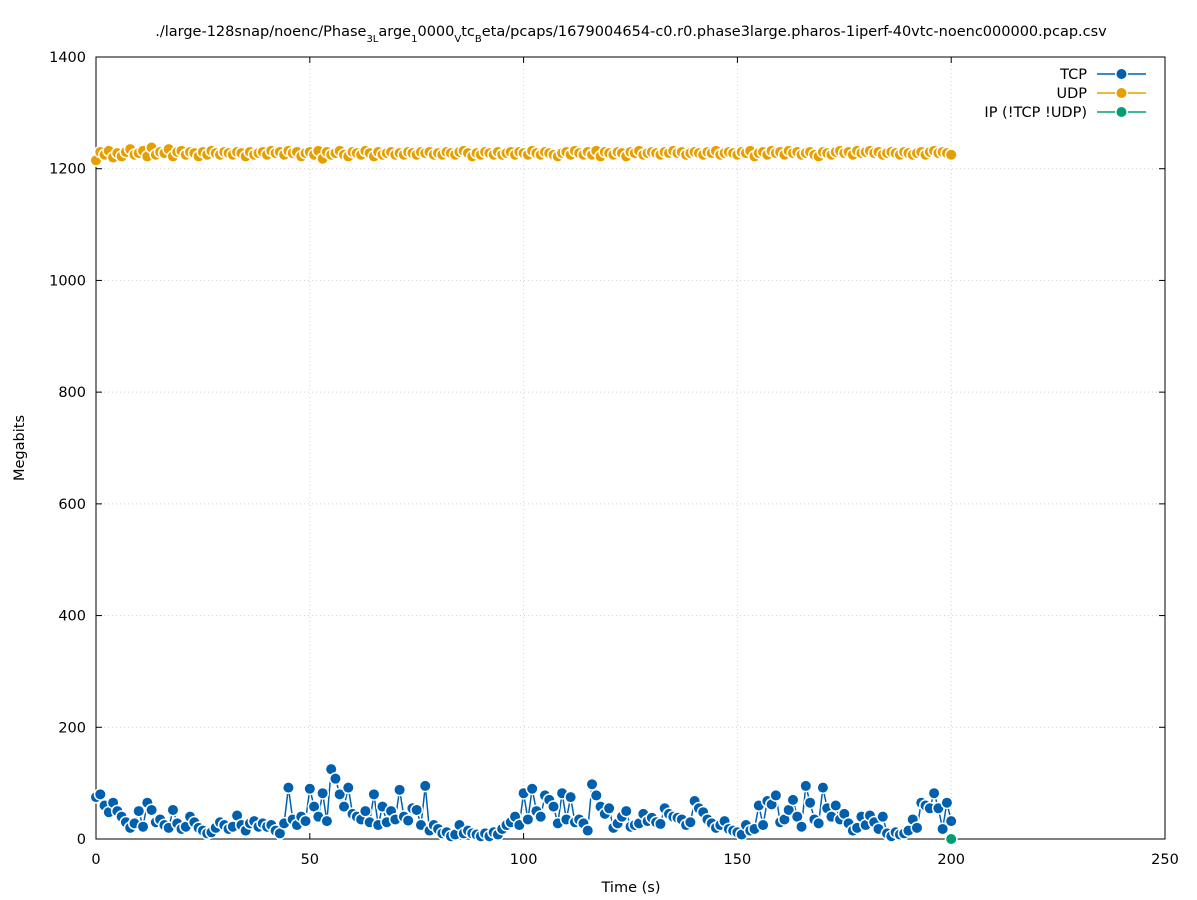 The width and height of the screenshot is (1197, 900). What do you see at coordinates (72, 728) in the screenshot?
I see `y-tick-label: 200` at bounding box center [72, 728].